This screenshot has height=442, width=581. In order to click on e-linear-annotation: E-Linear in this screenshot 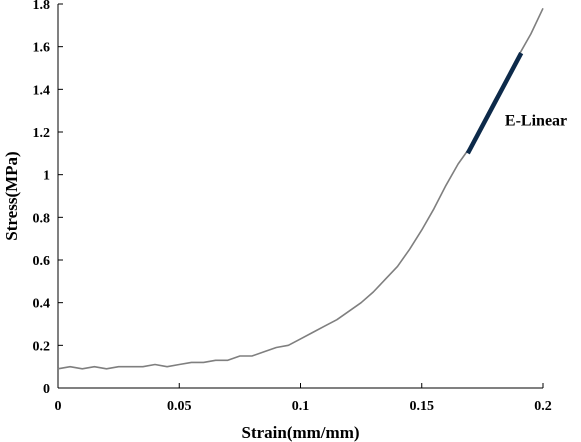, I will do `click(536, 121)`.